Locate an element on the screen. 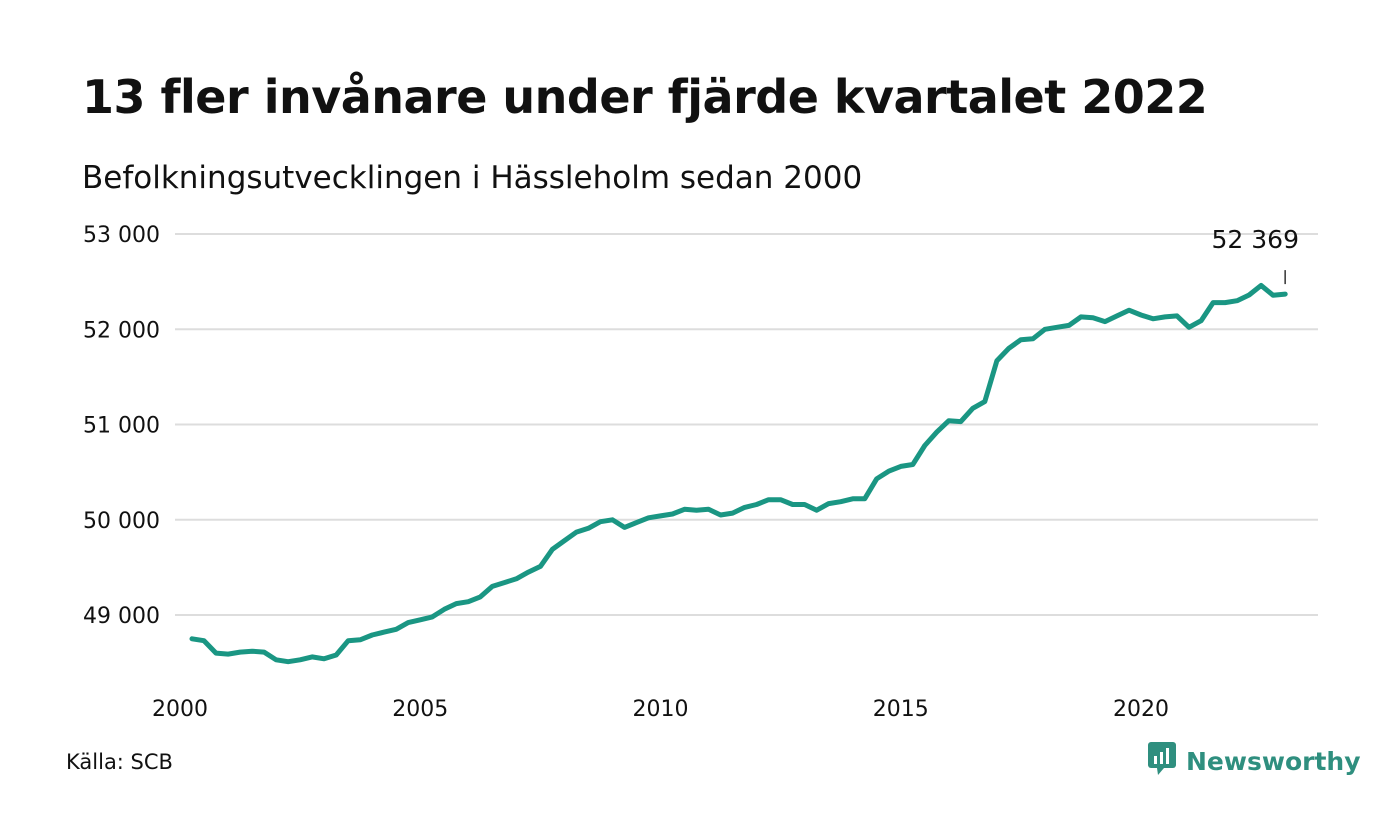  y-tick-label: 50 000 is located at coordinates (121, 521).